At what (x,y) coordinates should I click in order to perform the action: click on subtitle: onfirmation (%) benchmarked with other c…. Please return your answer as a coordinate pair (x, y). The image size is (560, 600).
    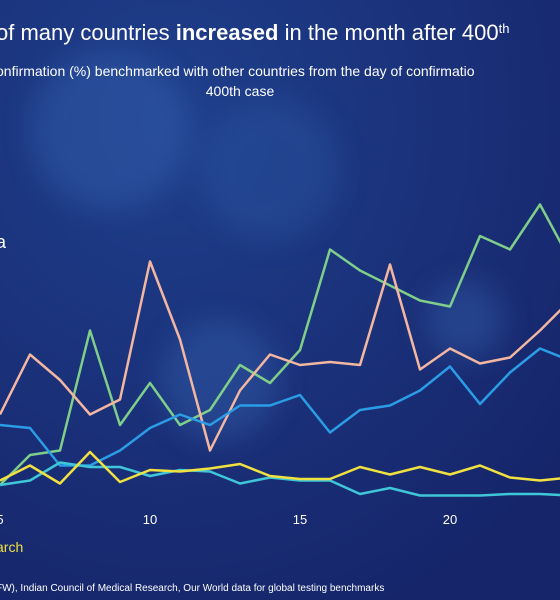
    Looking at the image, I should click on (237, 71).